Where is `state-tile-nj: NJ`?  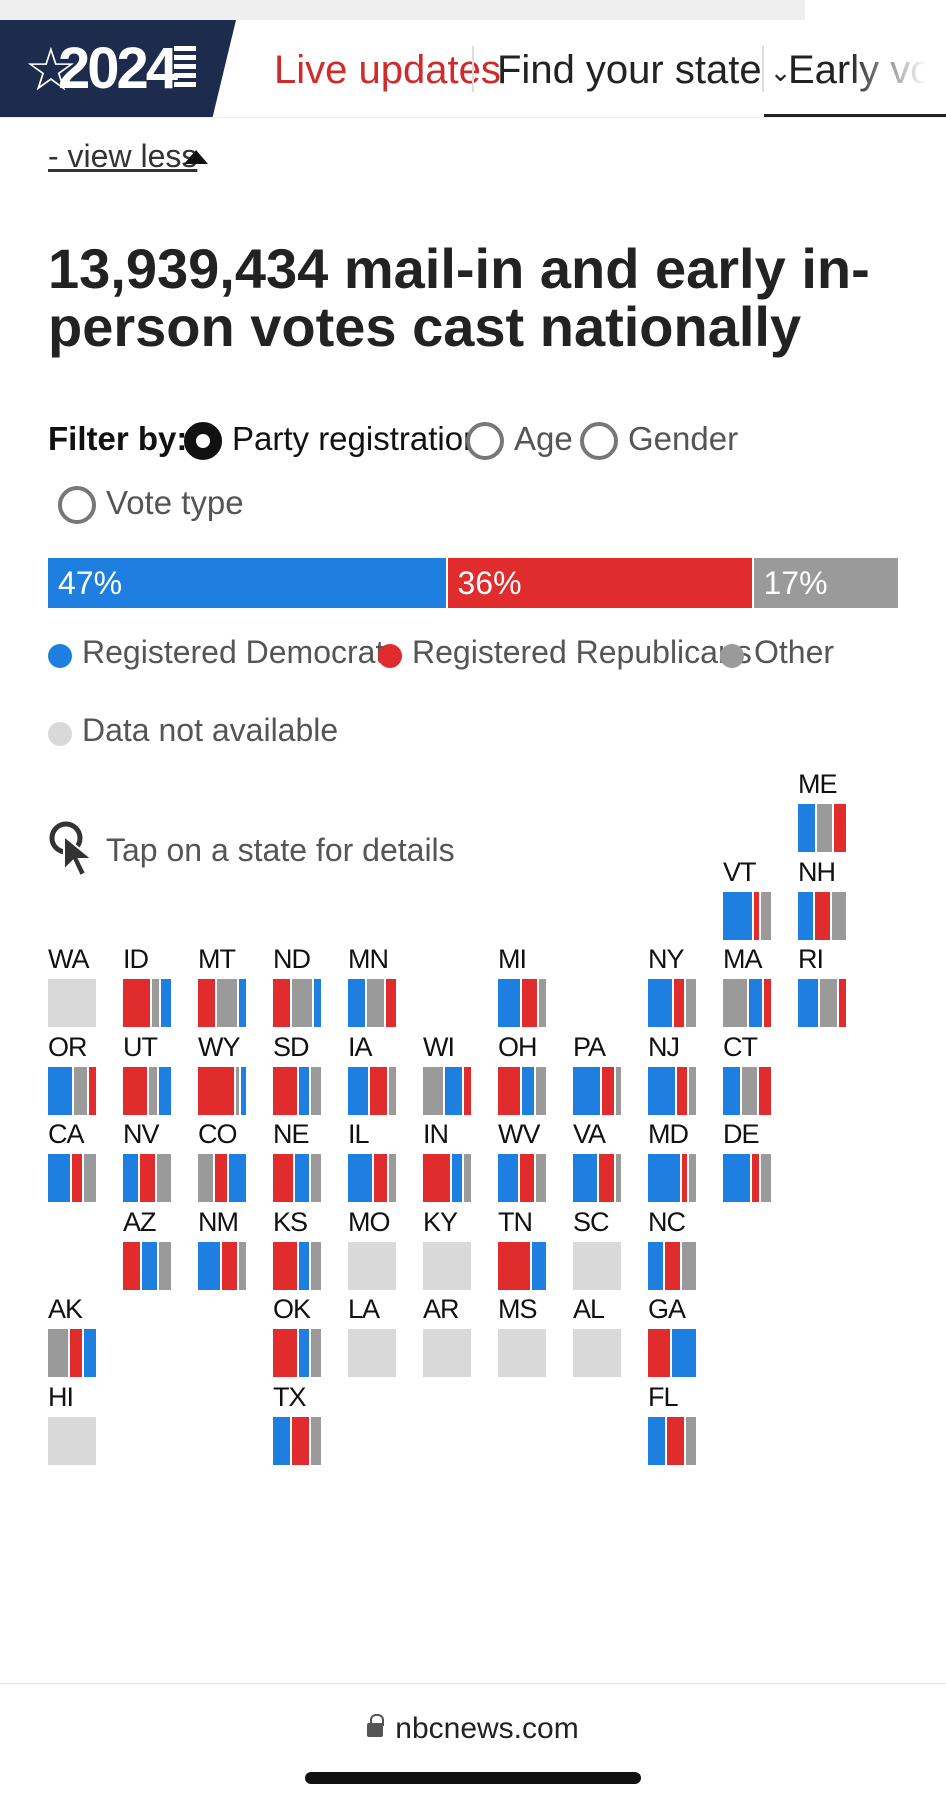
state-tile-nj: NJ is located at coordinates (672, 1074).